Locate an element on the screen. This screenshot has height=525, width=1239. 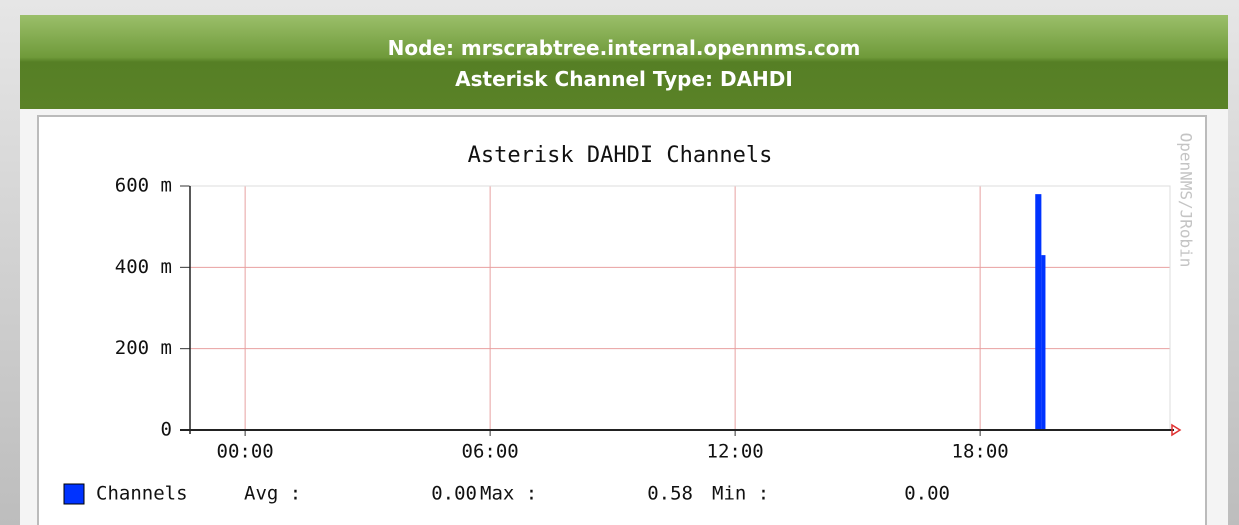
node-title: Node: mrscrabtree.internal.opennms.com is located at coordinates (624, 48).